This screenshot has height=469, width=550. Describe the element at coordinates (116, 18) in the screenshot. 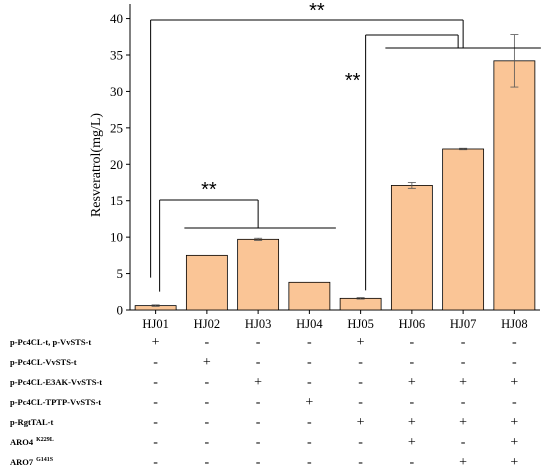

I see `y-tick-label: 40` at that location.